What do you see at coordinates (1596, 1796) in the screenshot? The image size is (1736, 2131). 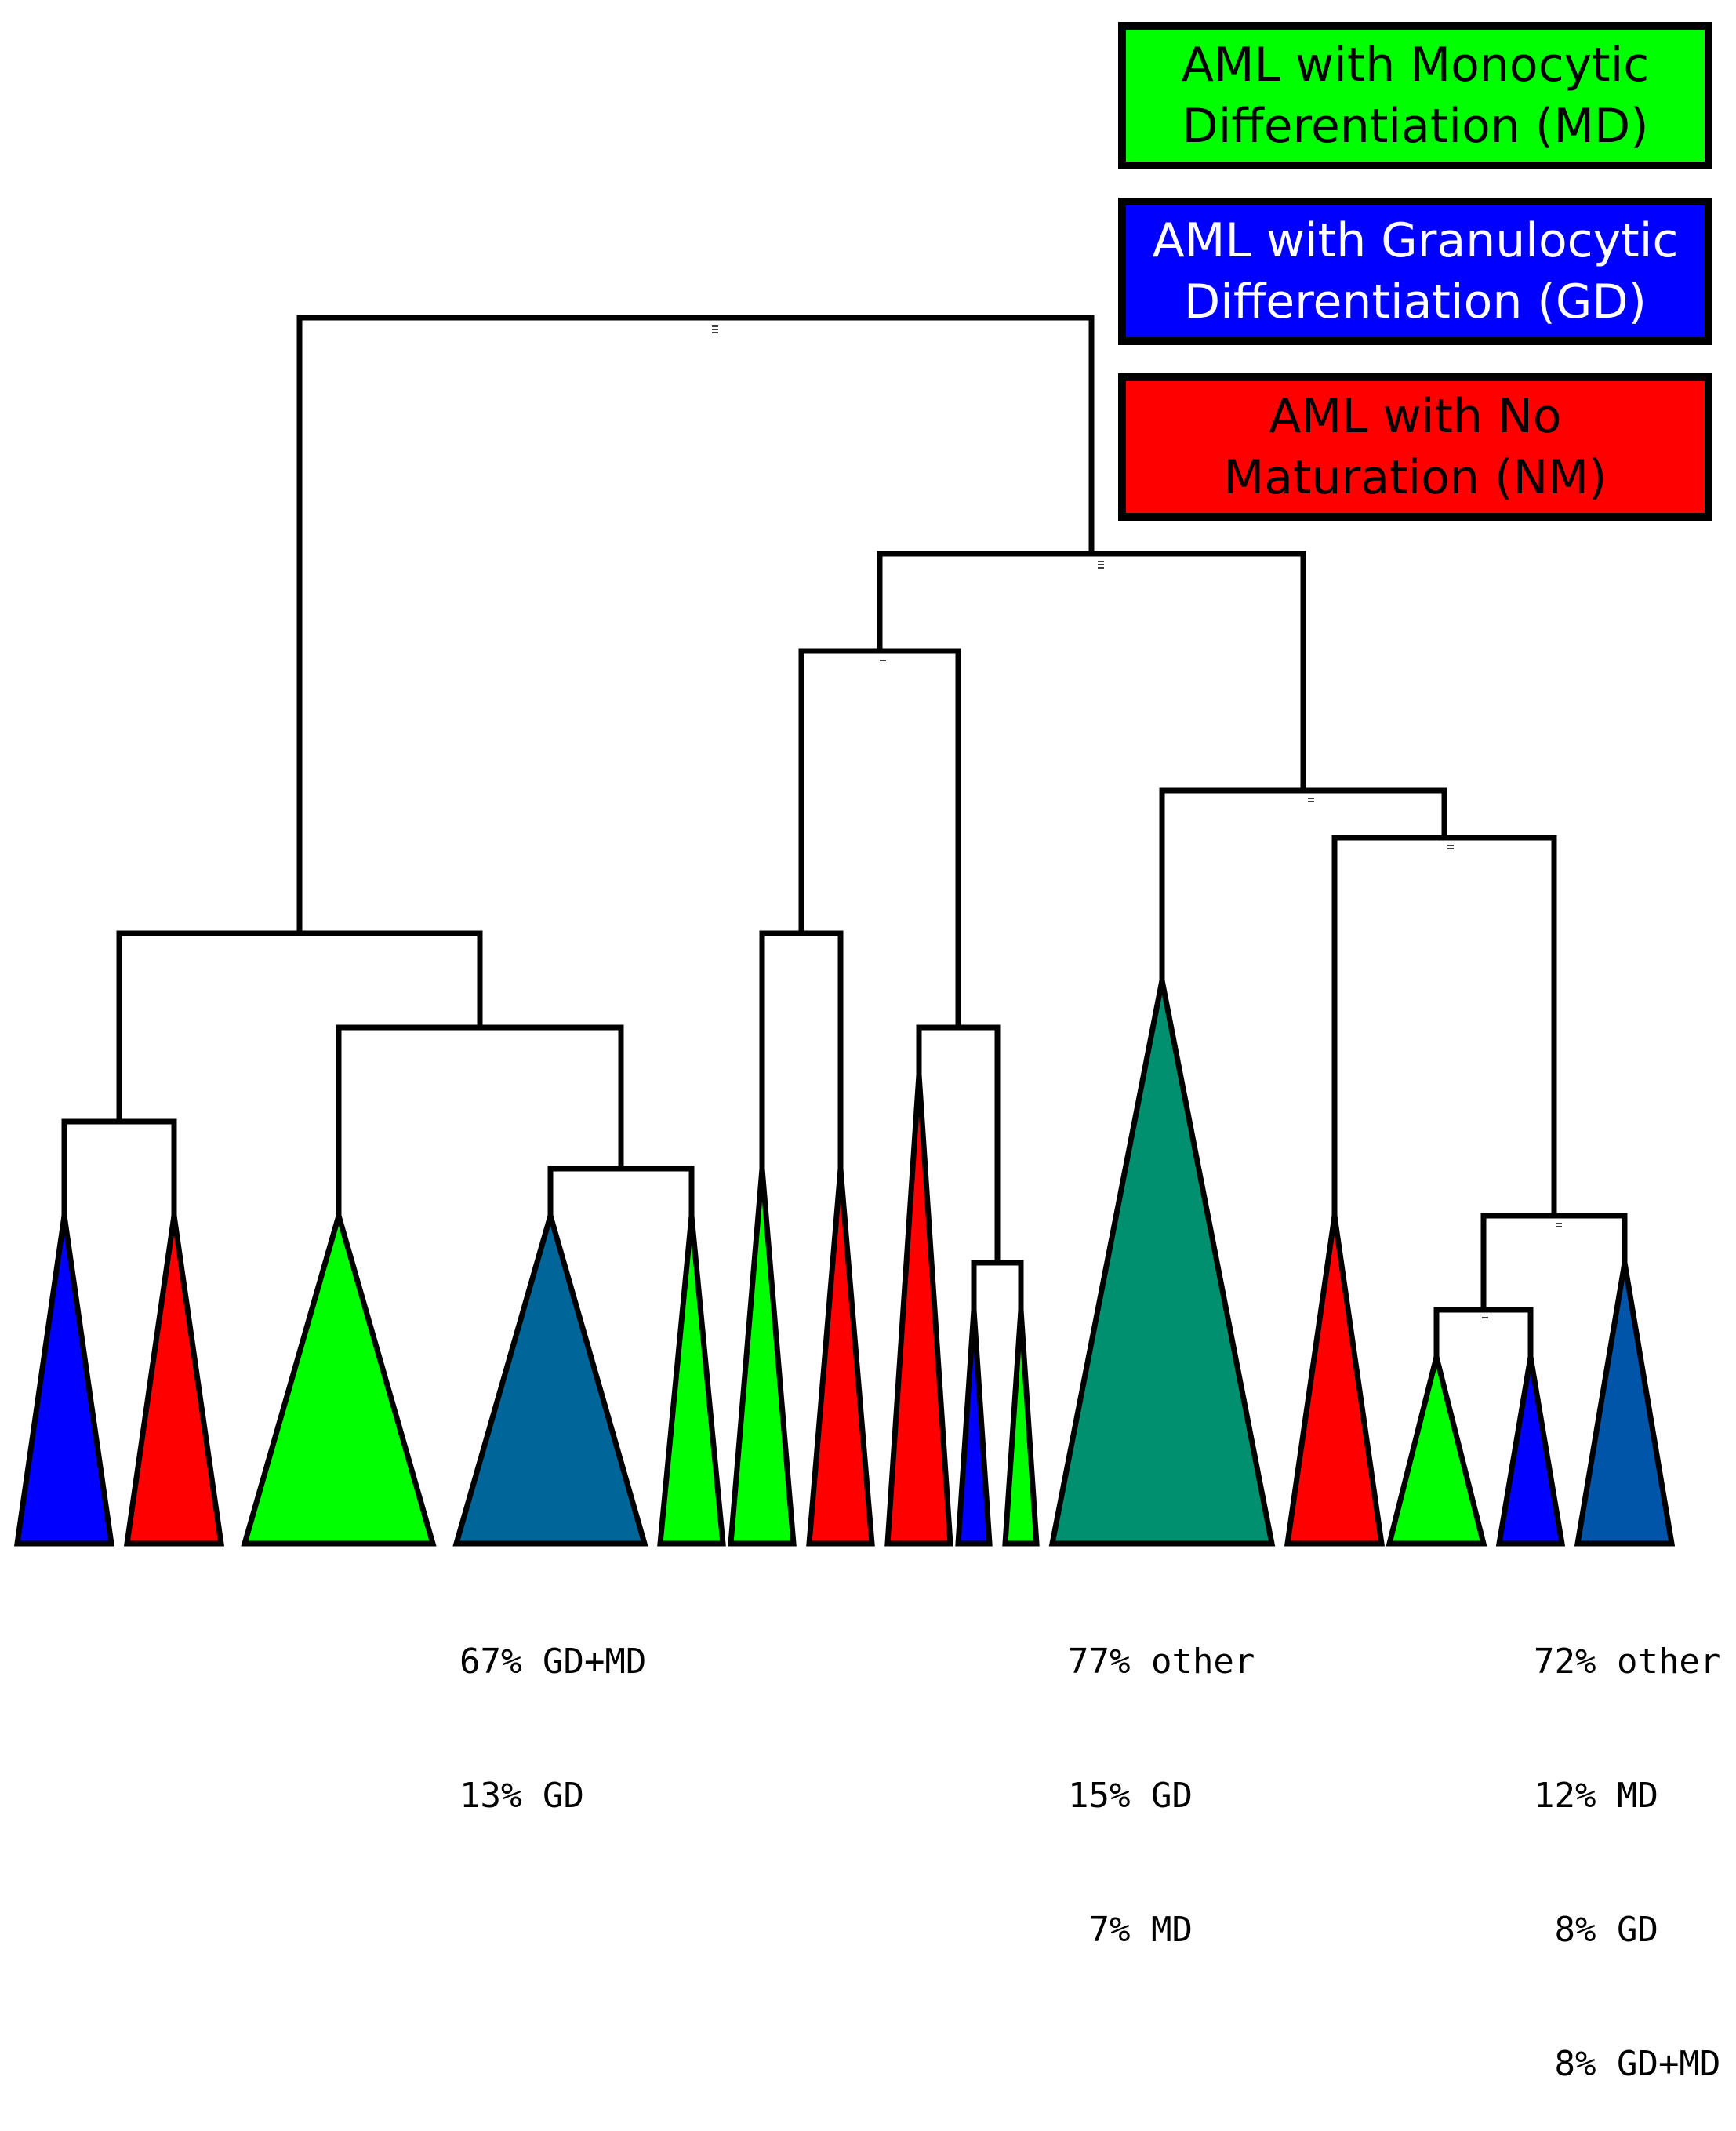 I see `annotation-line: 12% MD` at bounding box center [1596, 1796].